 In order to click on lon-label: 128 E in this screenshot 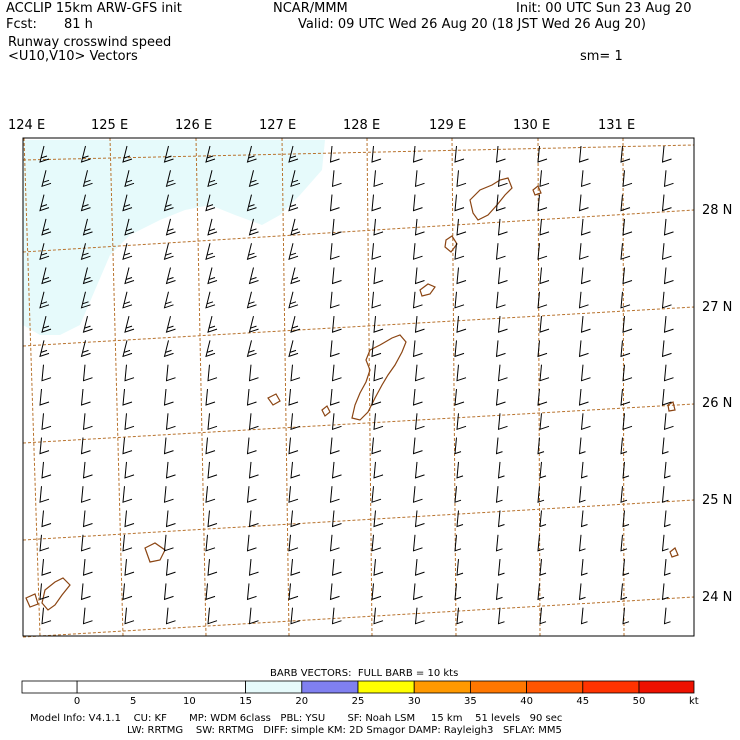, I will do `click(362, 125)`.